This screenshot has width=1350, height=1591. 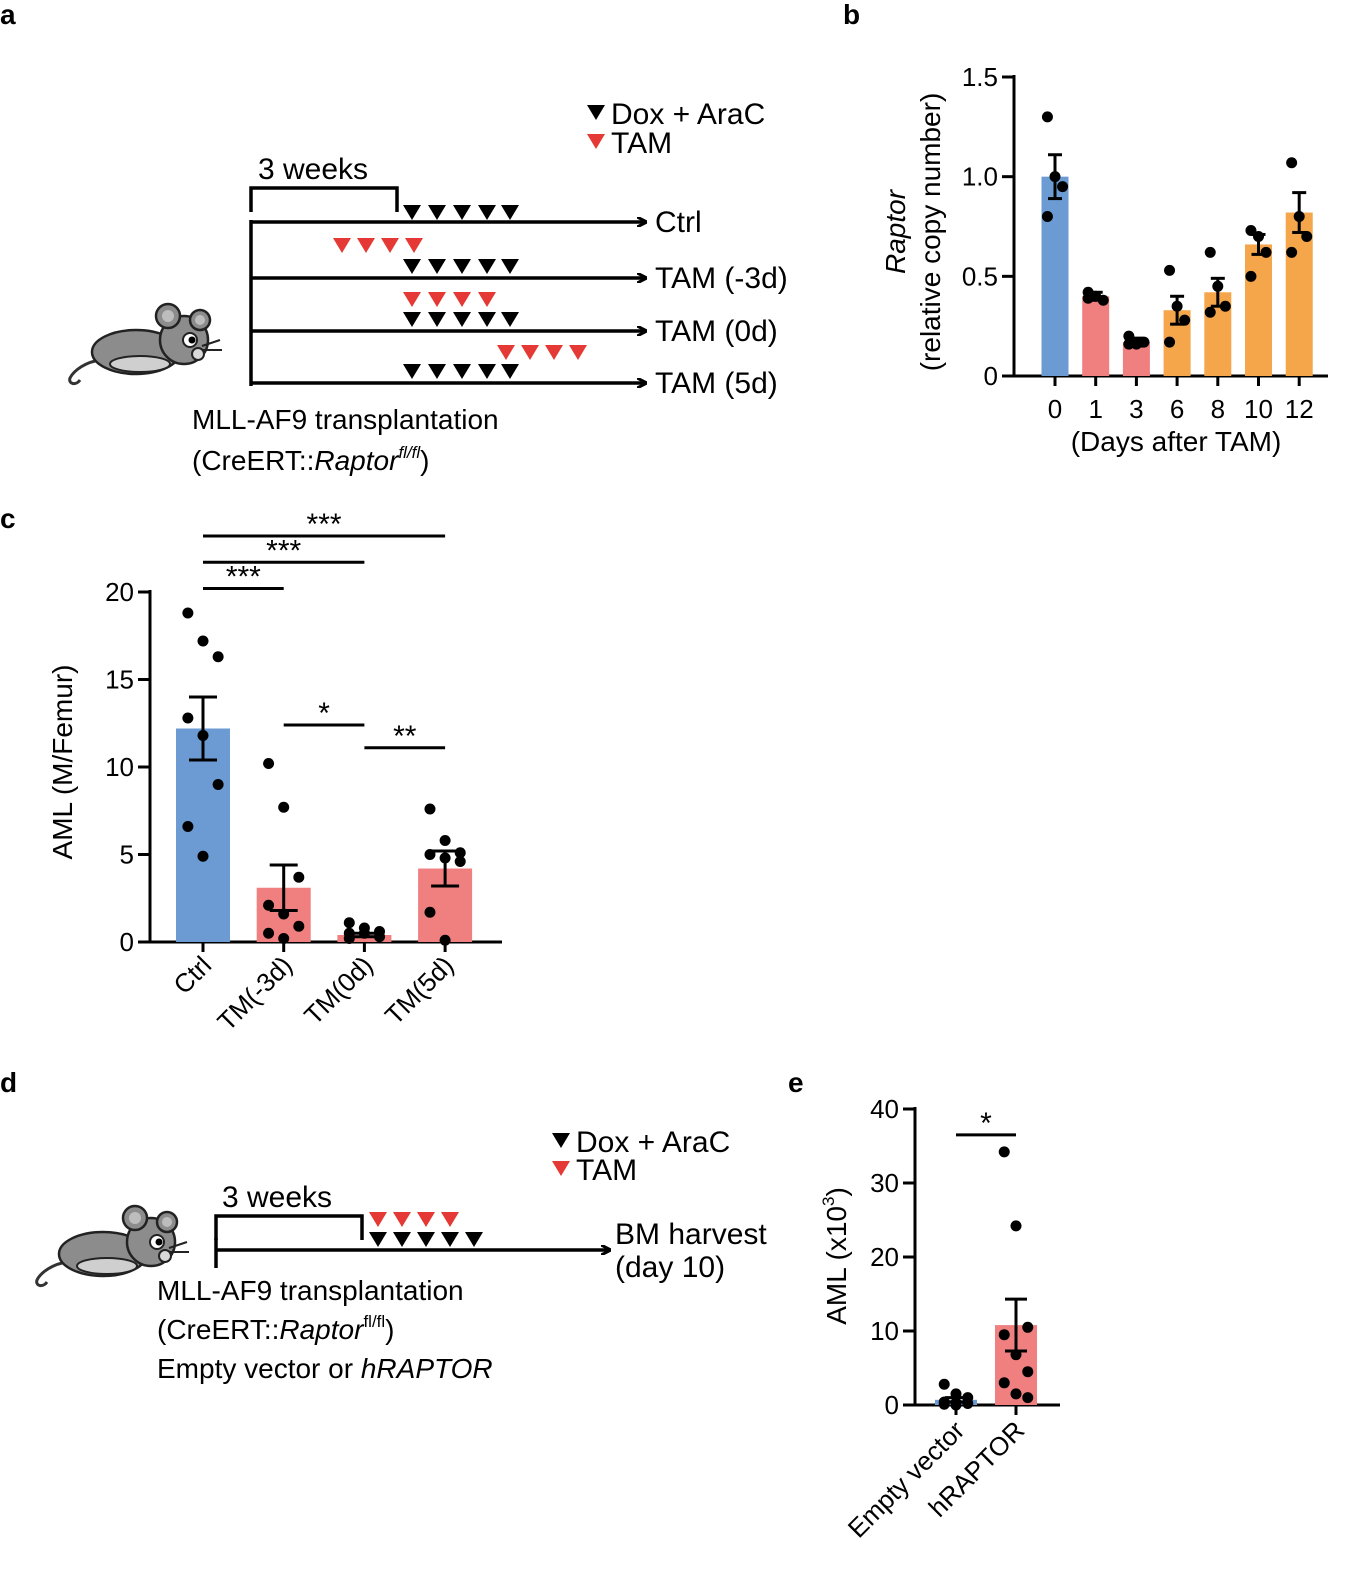 I want to click on x-tick-label: Ctrl, so click(x=192, y=975).